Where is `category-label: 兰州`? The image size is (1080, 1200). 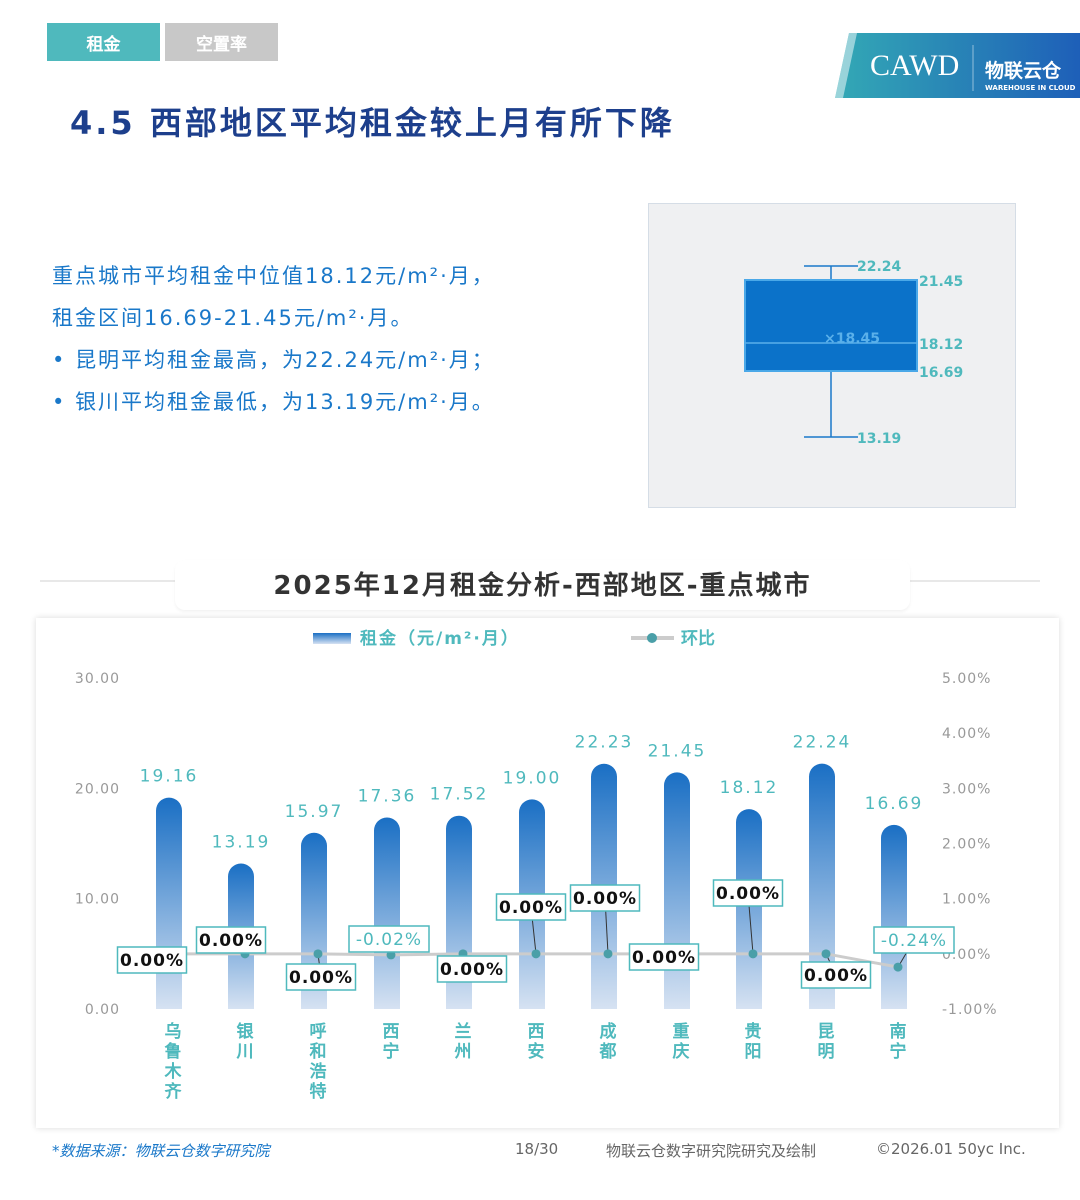
category-label: 兰州 is located at coordinates (463, 1041).